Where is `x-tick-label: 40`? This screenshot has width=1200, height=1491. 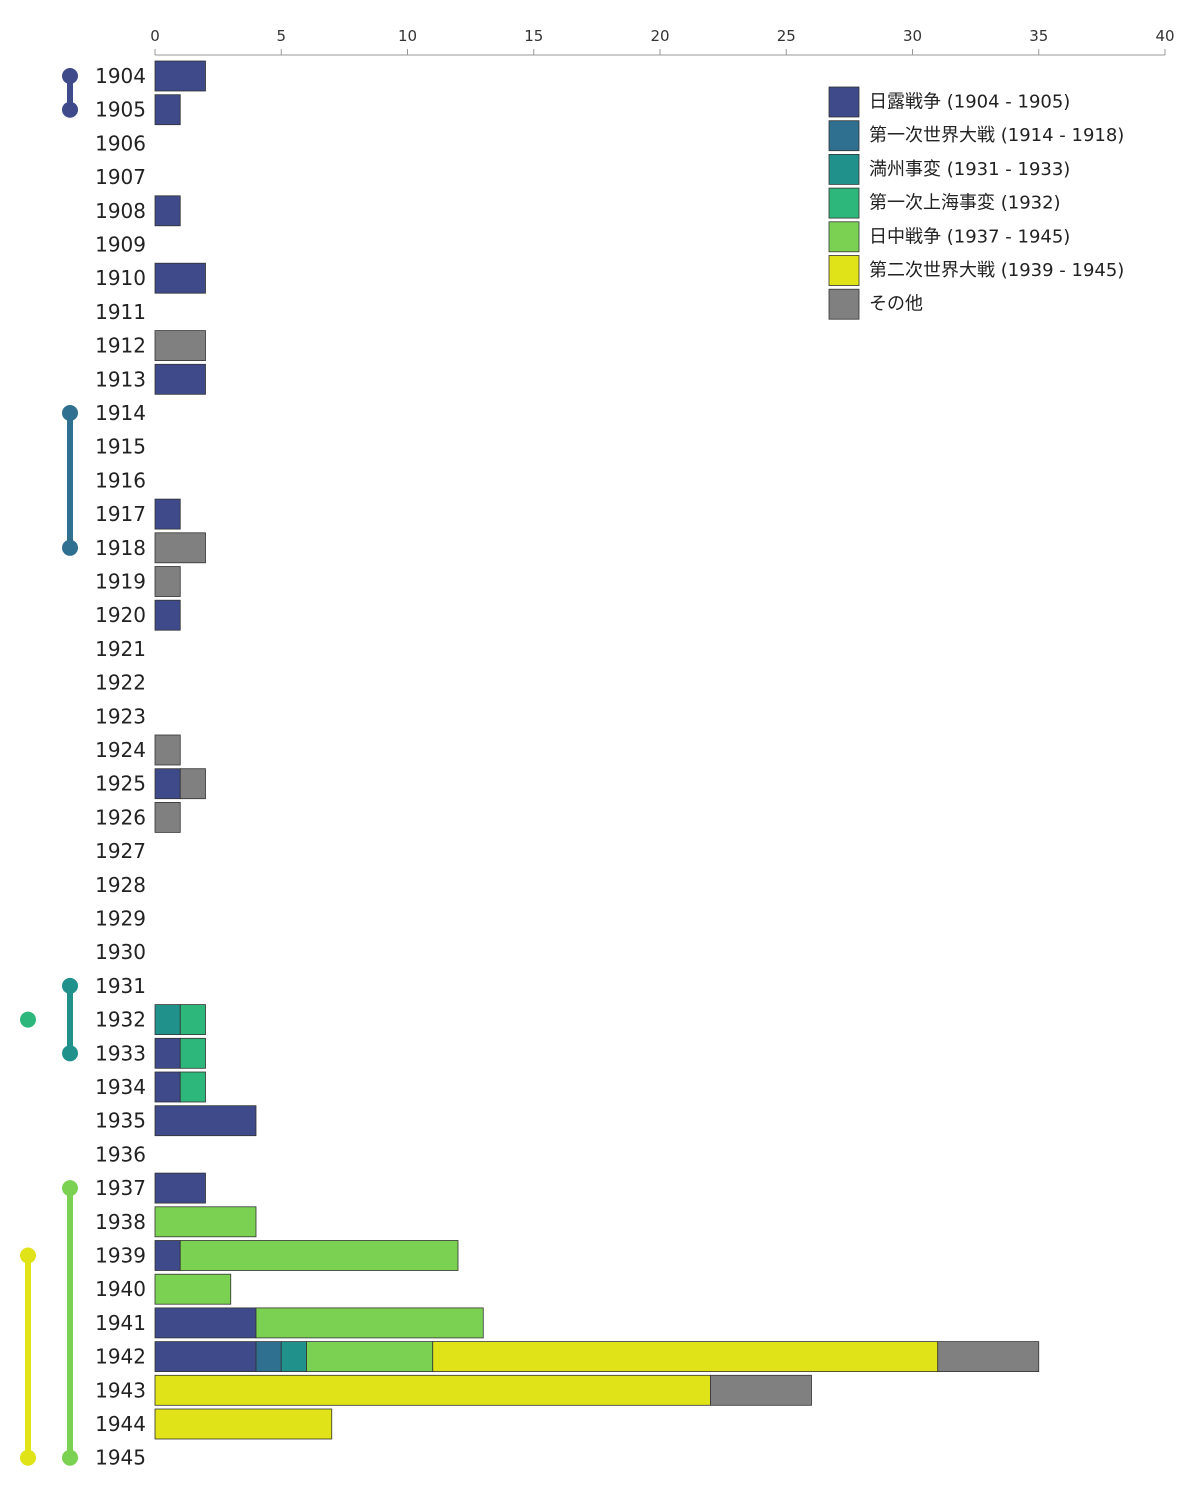
x-tick-label: 40 is located at coordinates (1164, 36).